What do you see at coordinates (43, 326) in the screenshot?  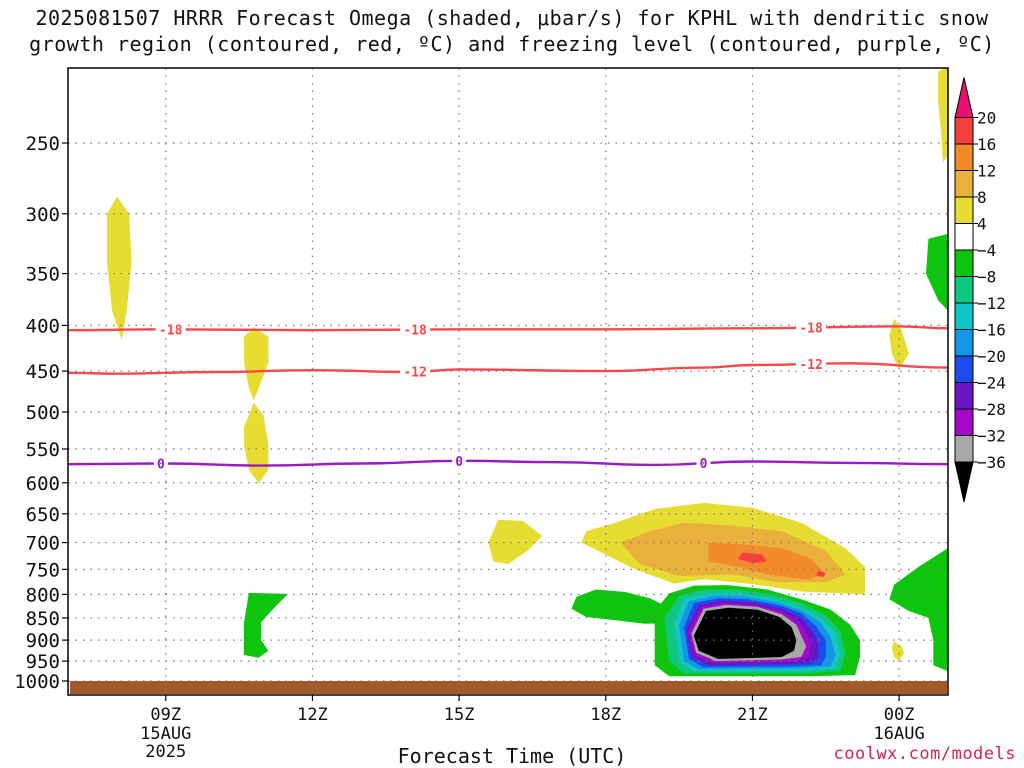 I see `y-tick-label: 400` at bounding box center [43, 326].